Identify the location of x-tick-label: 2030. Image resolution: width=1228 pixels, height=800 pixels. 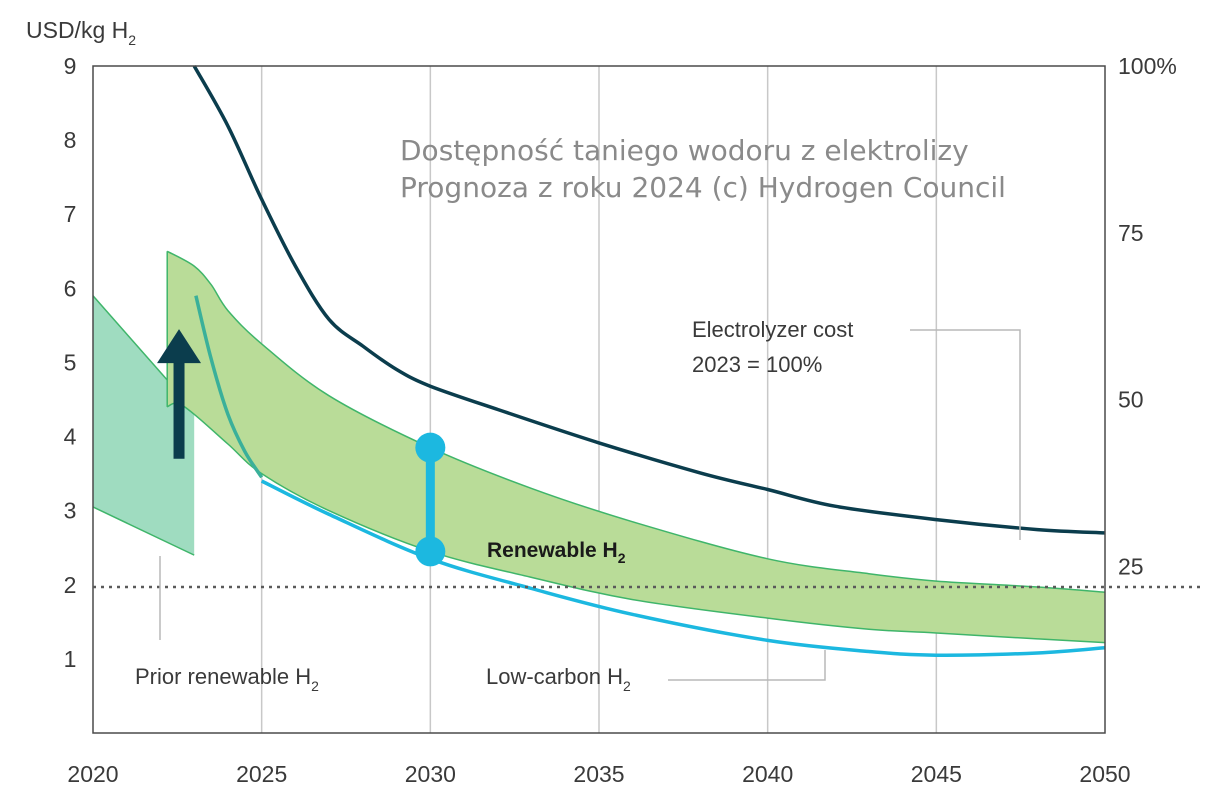
(430, 774).